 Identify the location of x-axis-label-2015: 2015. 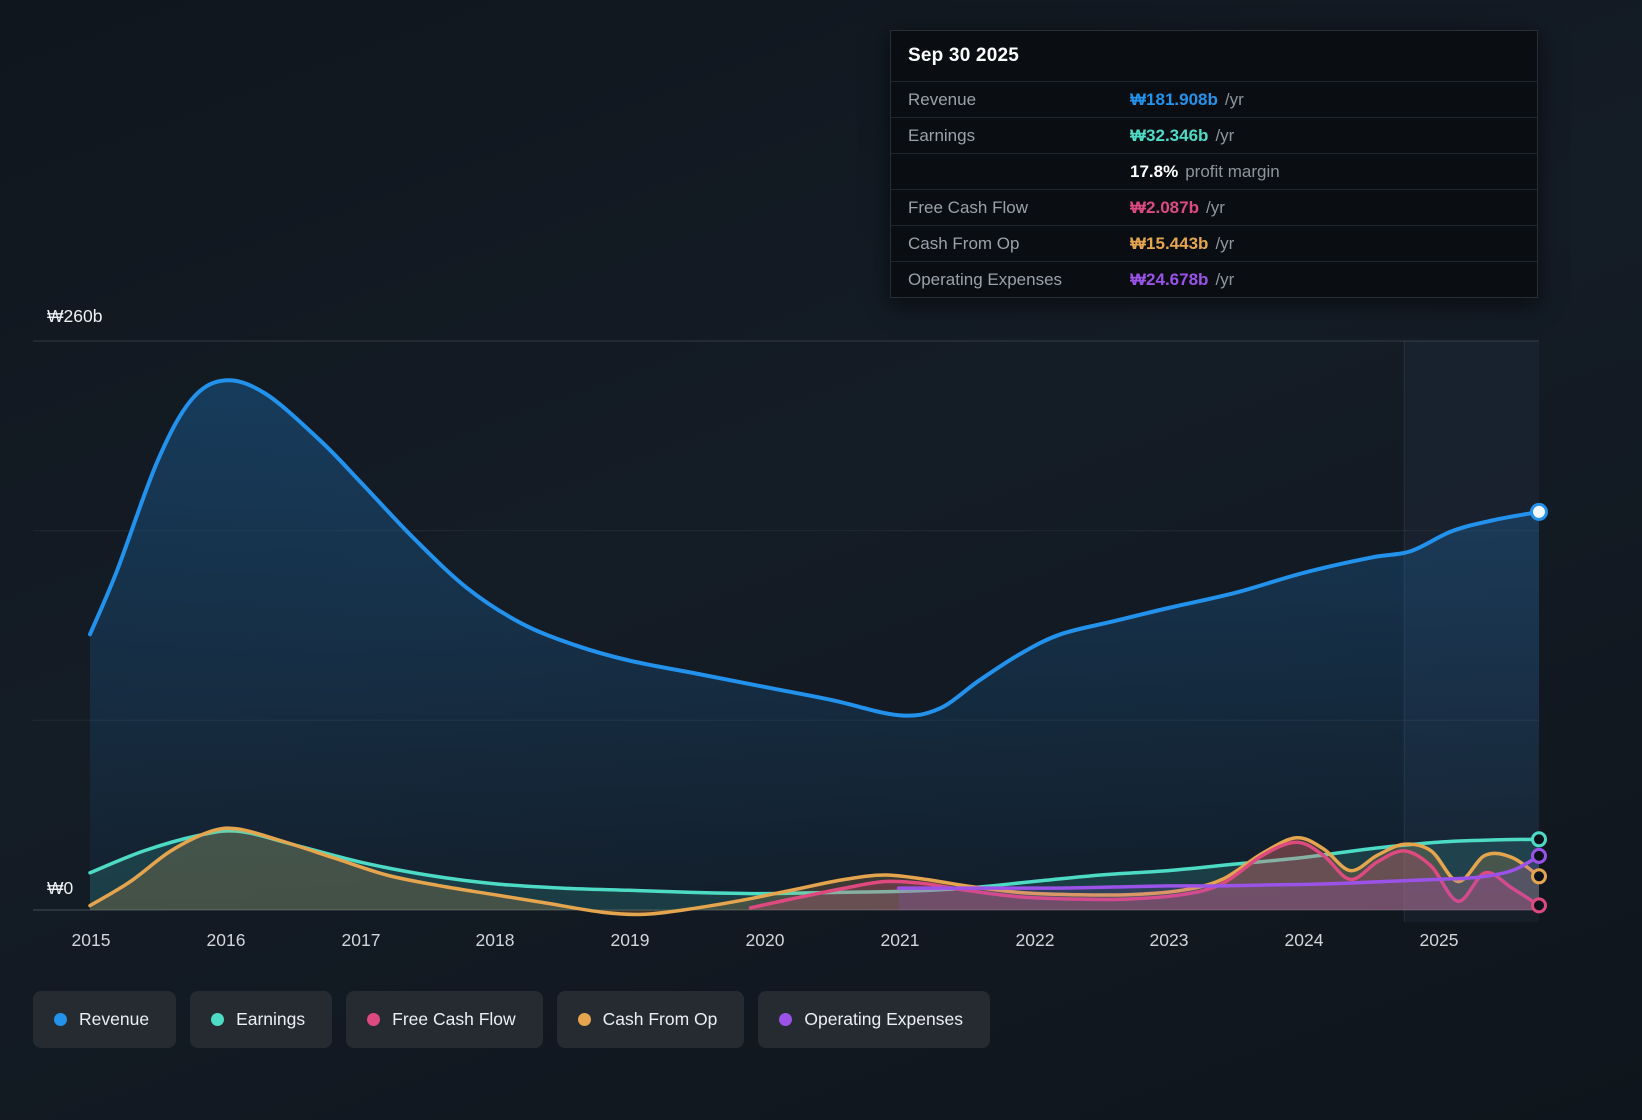
(91, 940).